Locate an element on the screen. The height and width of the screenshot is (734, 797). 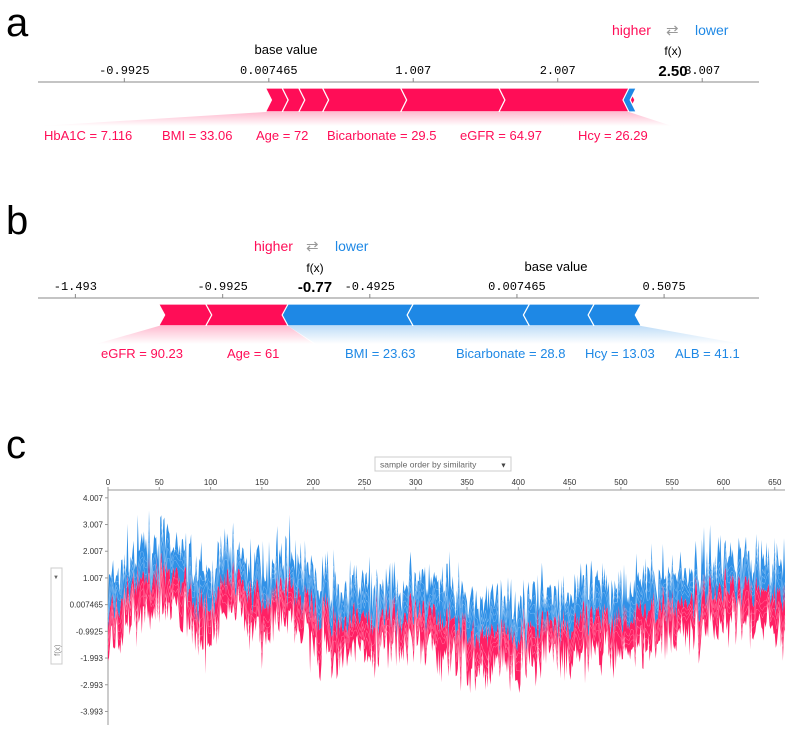
tick-label: 3.007 is located at coordinates (702, 71).